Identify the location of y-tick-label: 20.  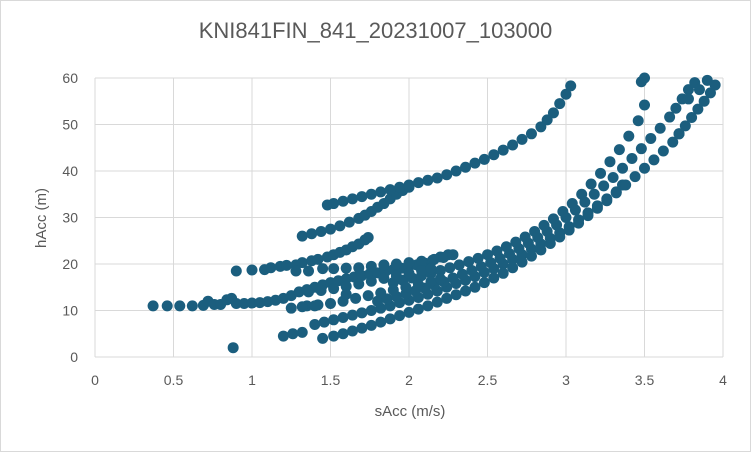
(70, 264).